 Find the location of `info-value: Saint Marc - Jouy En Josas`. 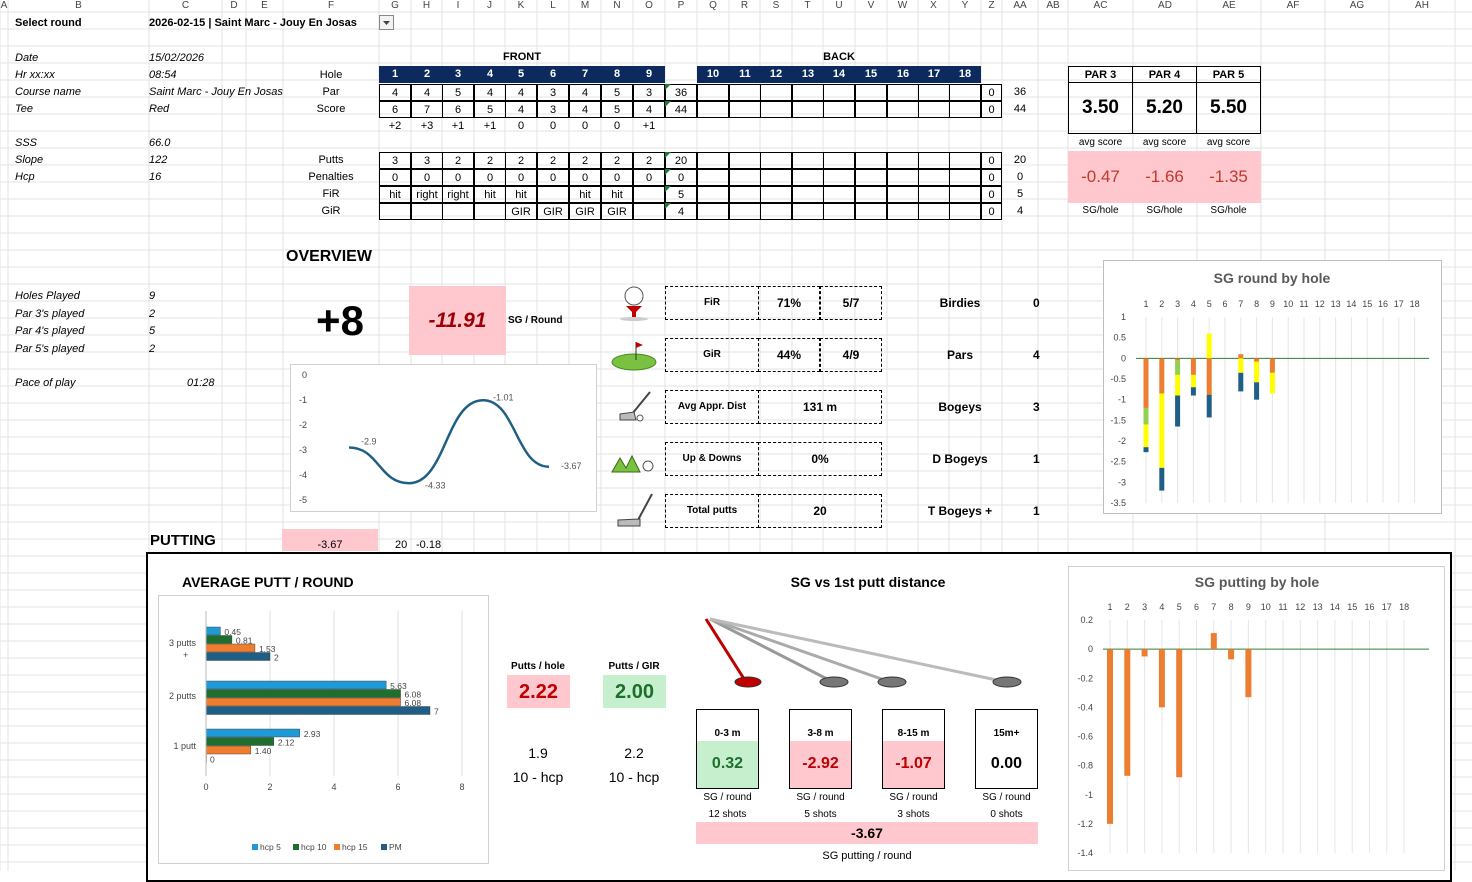

info-value: Saint Marc - Jouy En Josas is located at coordinates (216, 92).